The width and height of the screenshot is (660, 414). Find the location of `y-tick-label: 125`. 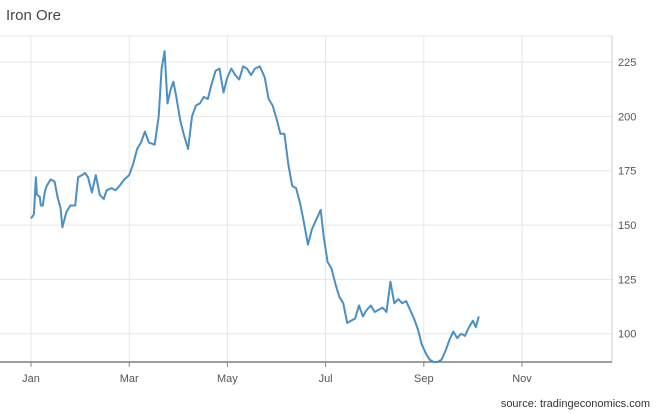

y-tick-label: 125 is located at coordinates (627, 280).